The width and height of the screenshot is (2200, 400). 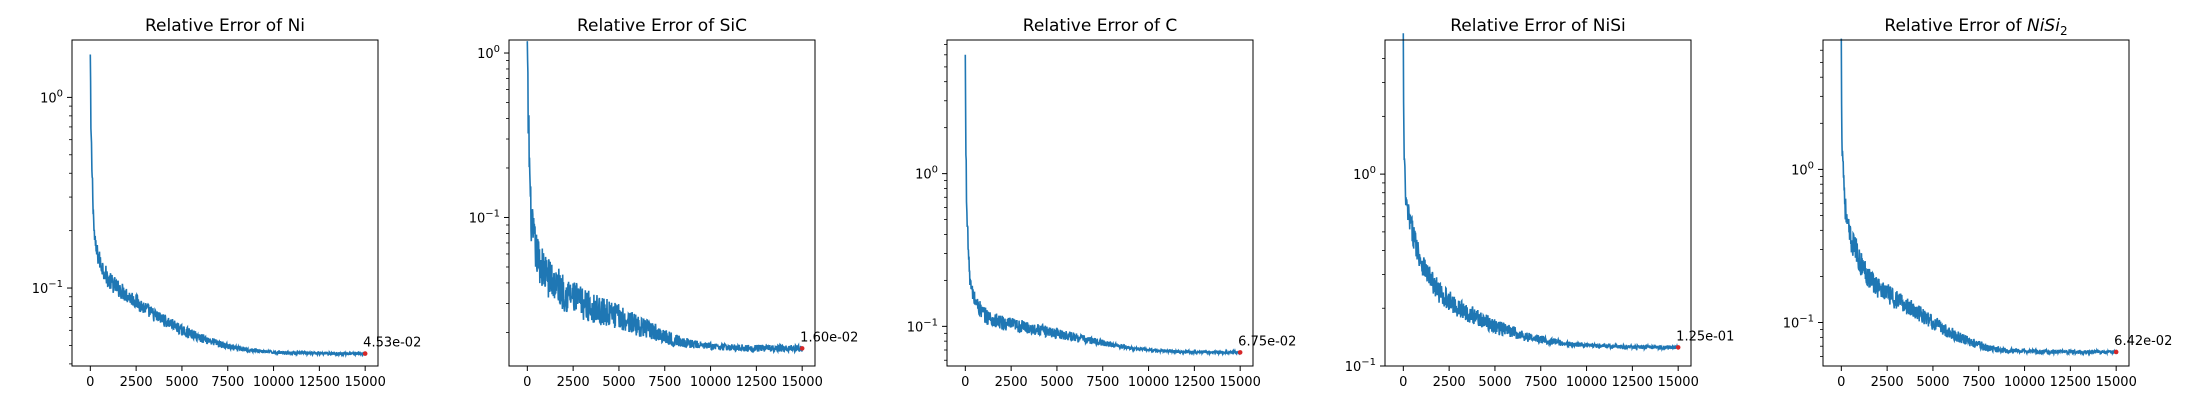 I want to click on final-value-label: 1.25e-01, so click(x=1705, y=336).